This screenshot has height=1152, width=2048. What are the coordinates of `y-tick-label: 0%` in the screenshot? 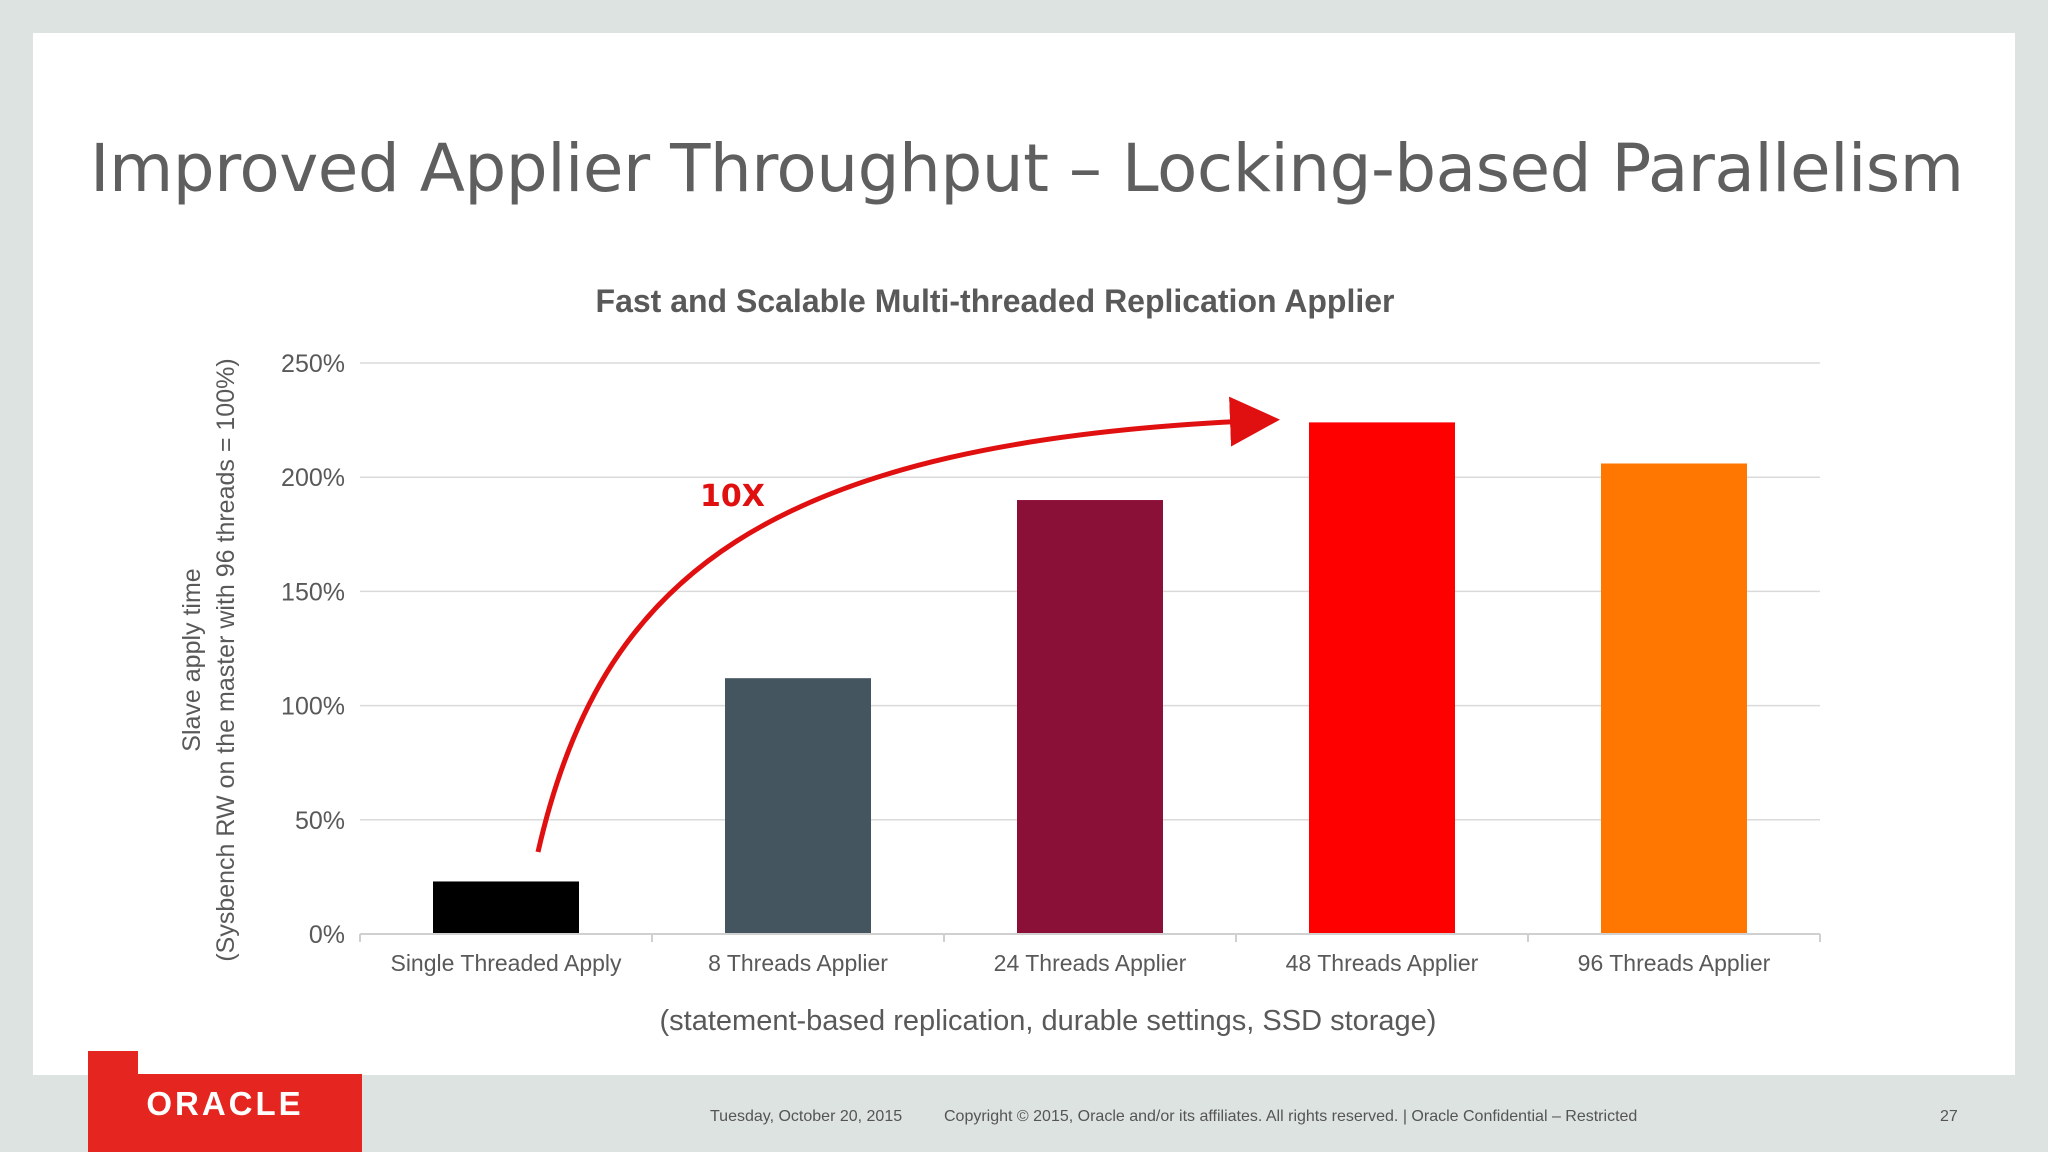 It's located at (327, 935).